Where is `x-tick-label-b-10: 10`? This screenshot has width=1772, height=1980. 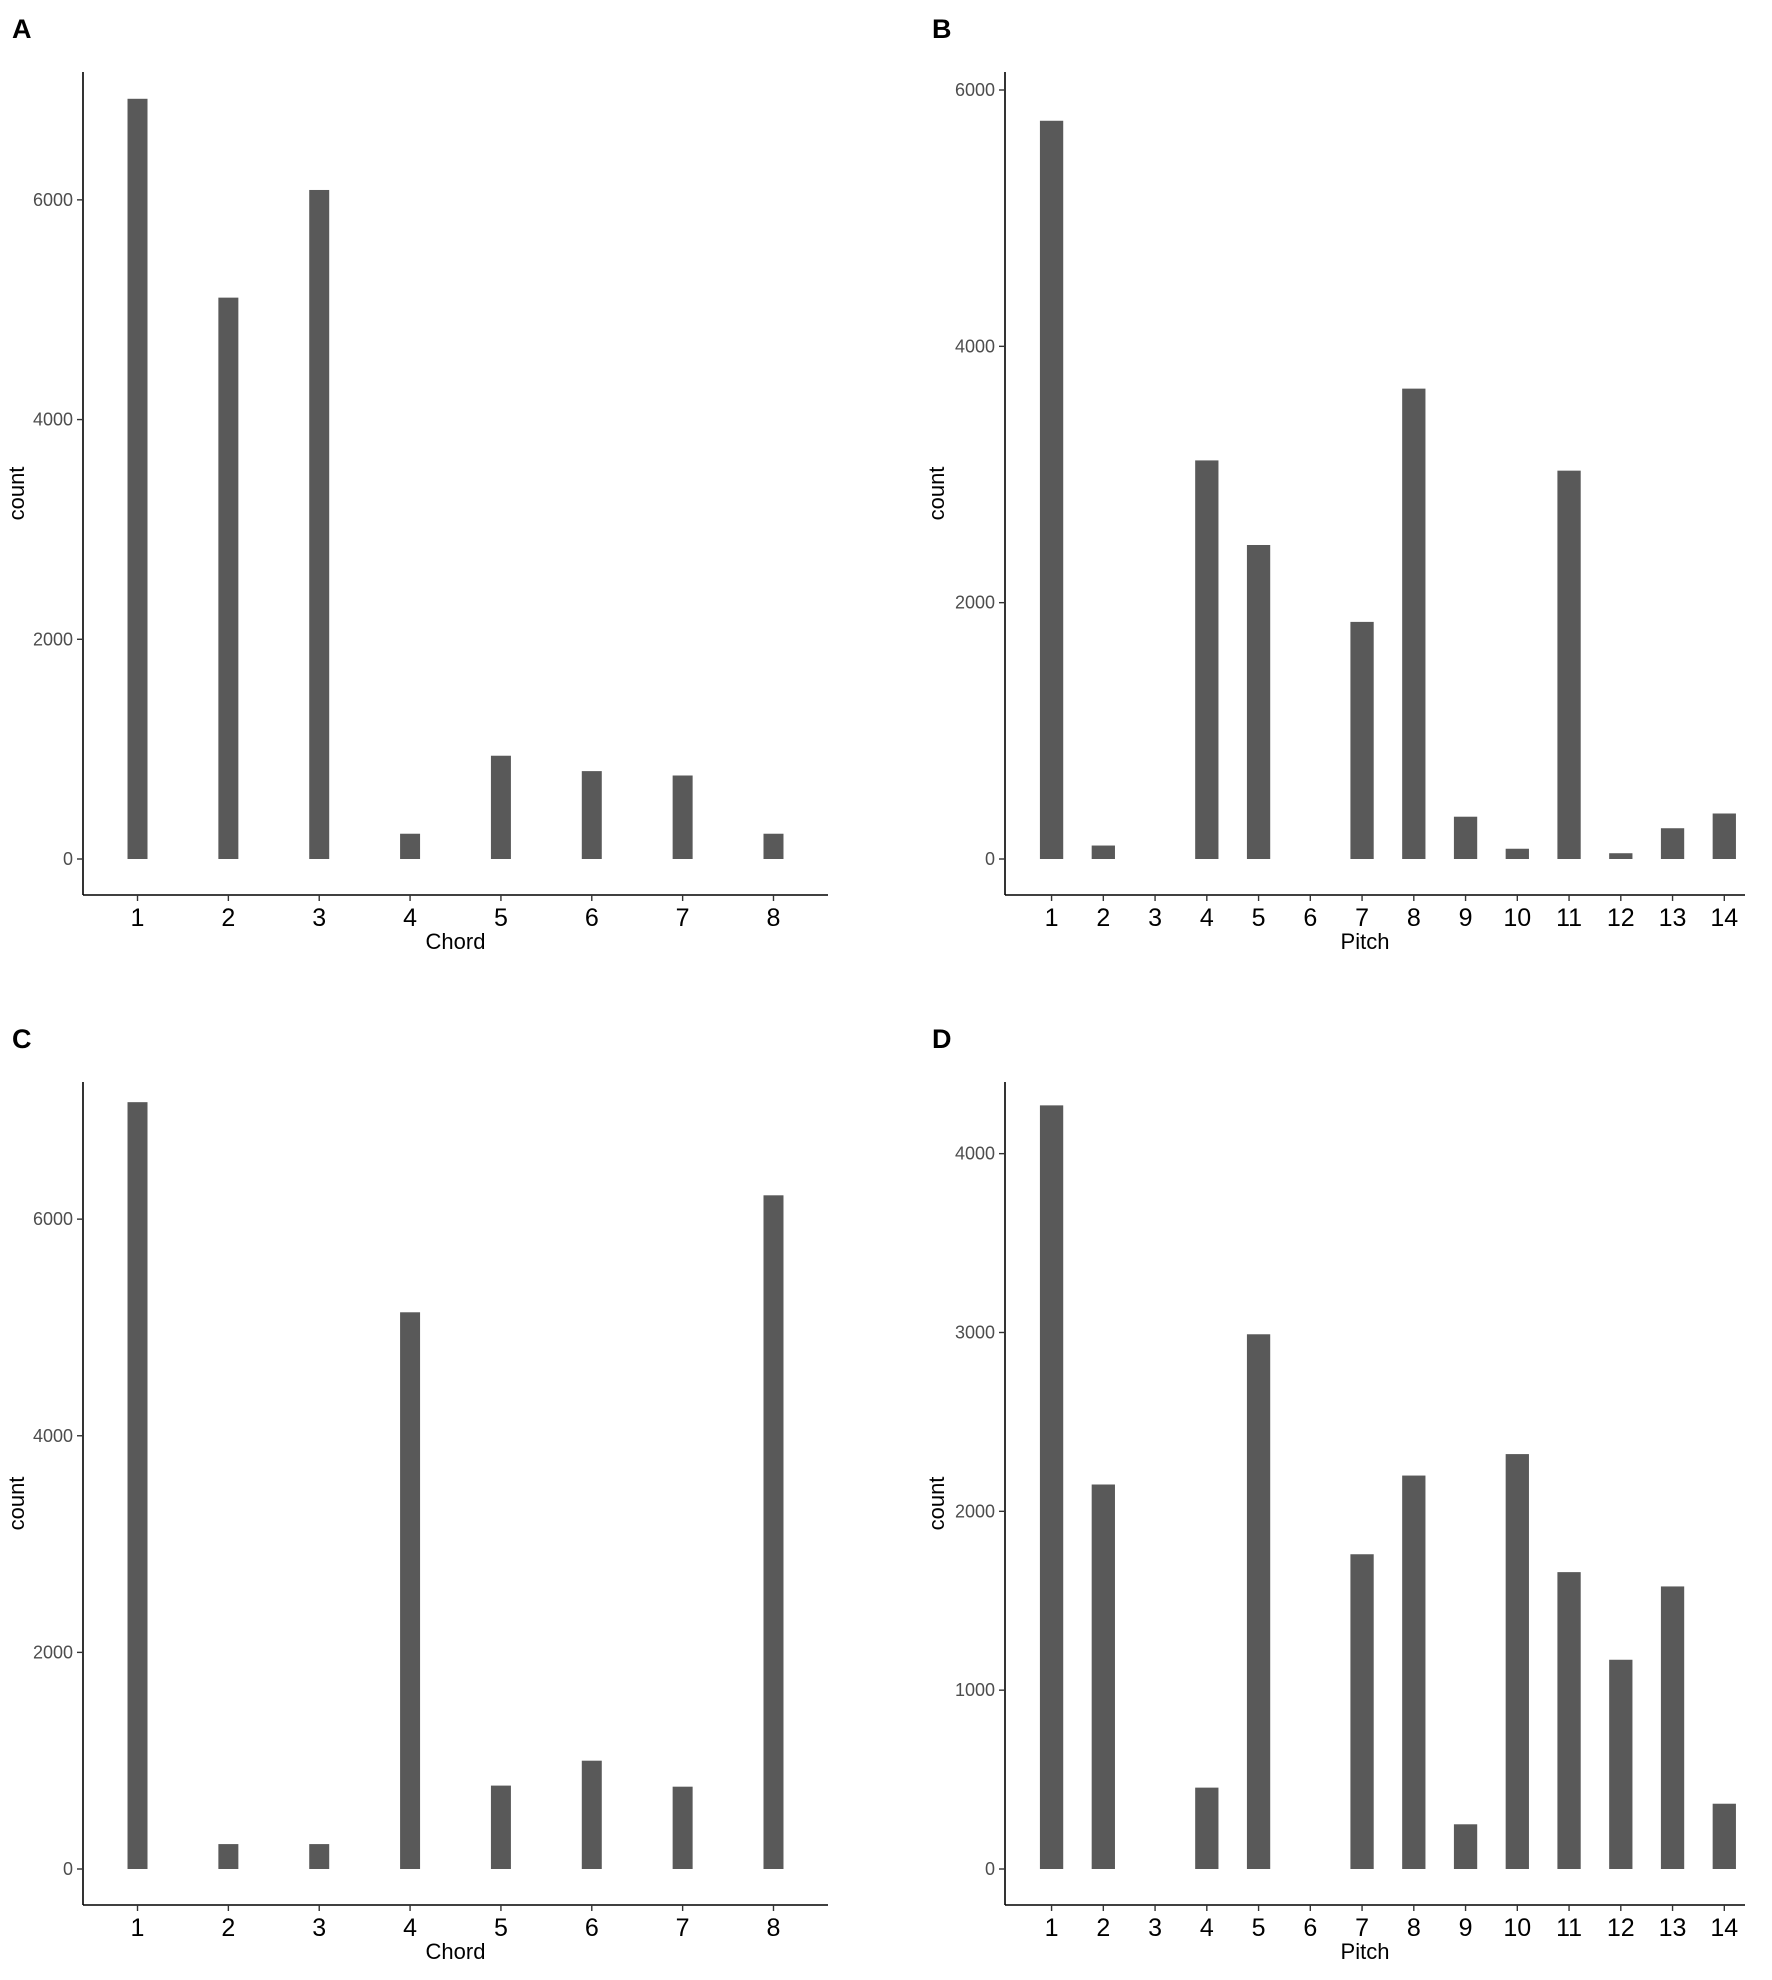 x-tick-label-b-10: 10 is located at coordinates (1517, 918).